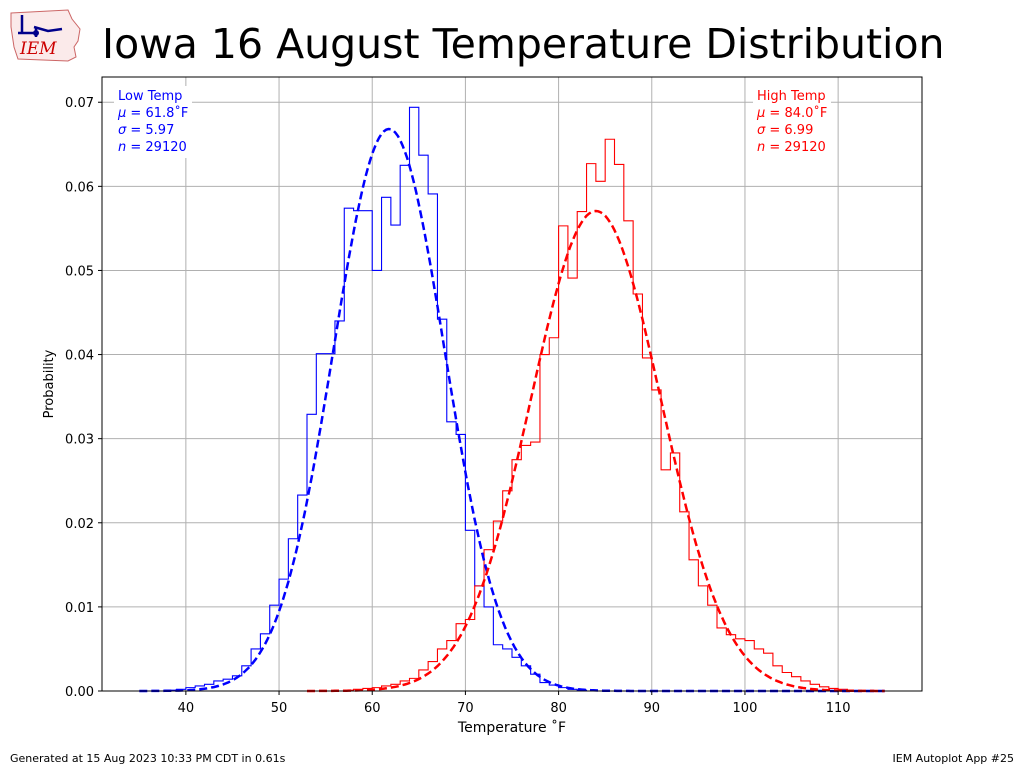  I want to click on app-label: IEM Autoplot App #25, so click(953, 758).